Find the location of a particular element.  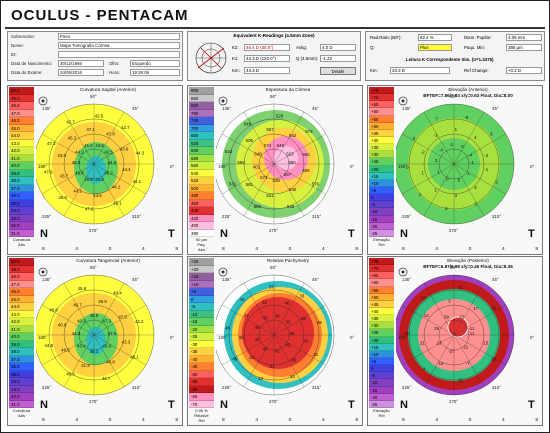

id-label: ID: is located at coordinates (14, 54).